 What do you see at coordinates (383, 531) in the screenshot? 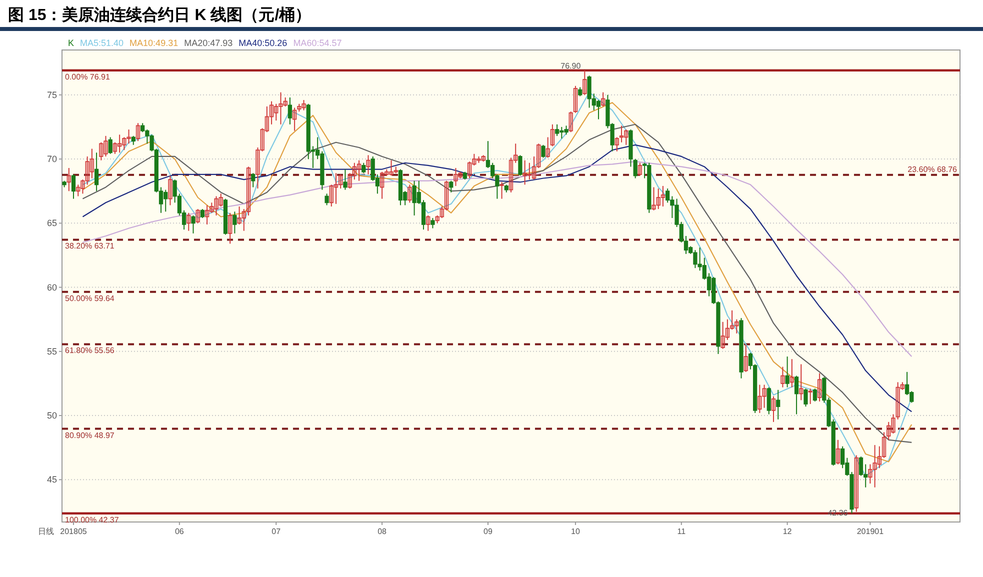
I see `x-tick-label: 08` at bounding box center [383, 531].